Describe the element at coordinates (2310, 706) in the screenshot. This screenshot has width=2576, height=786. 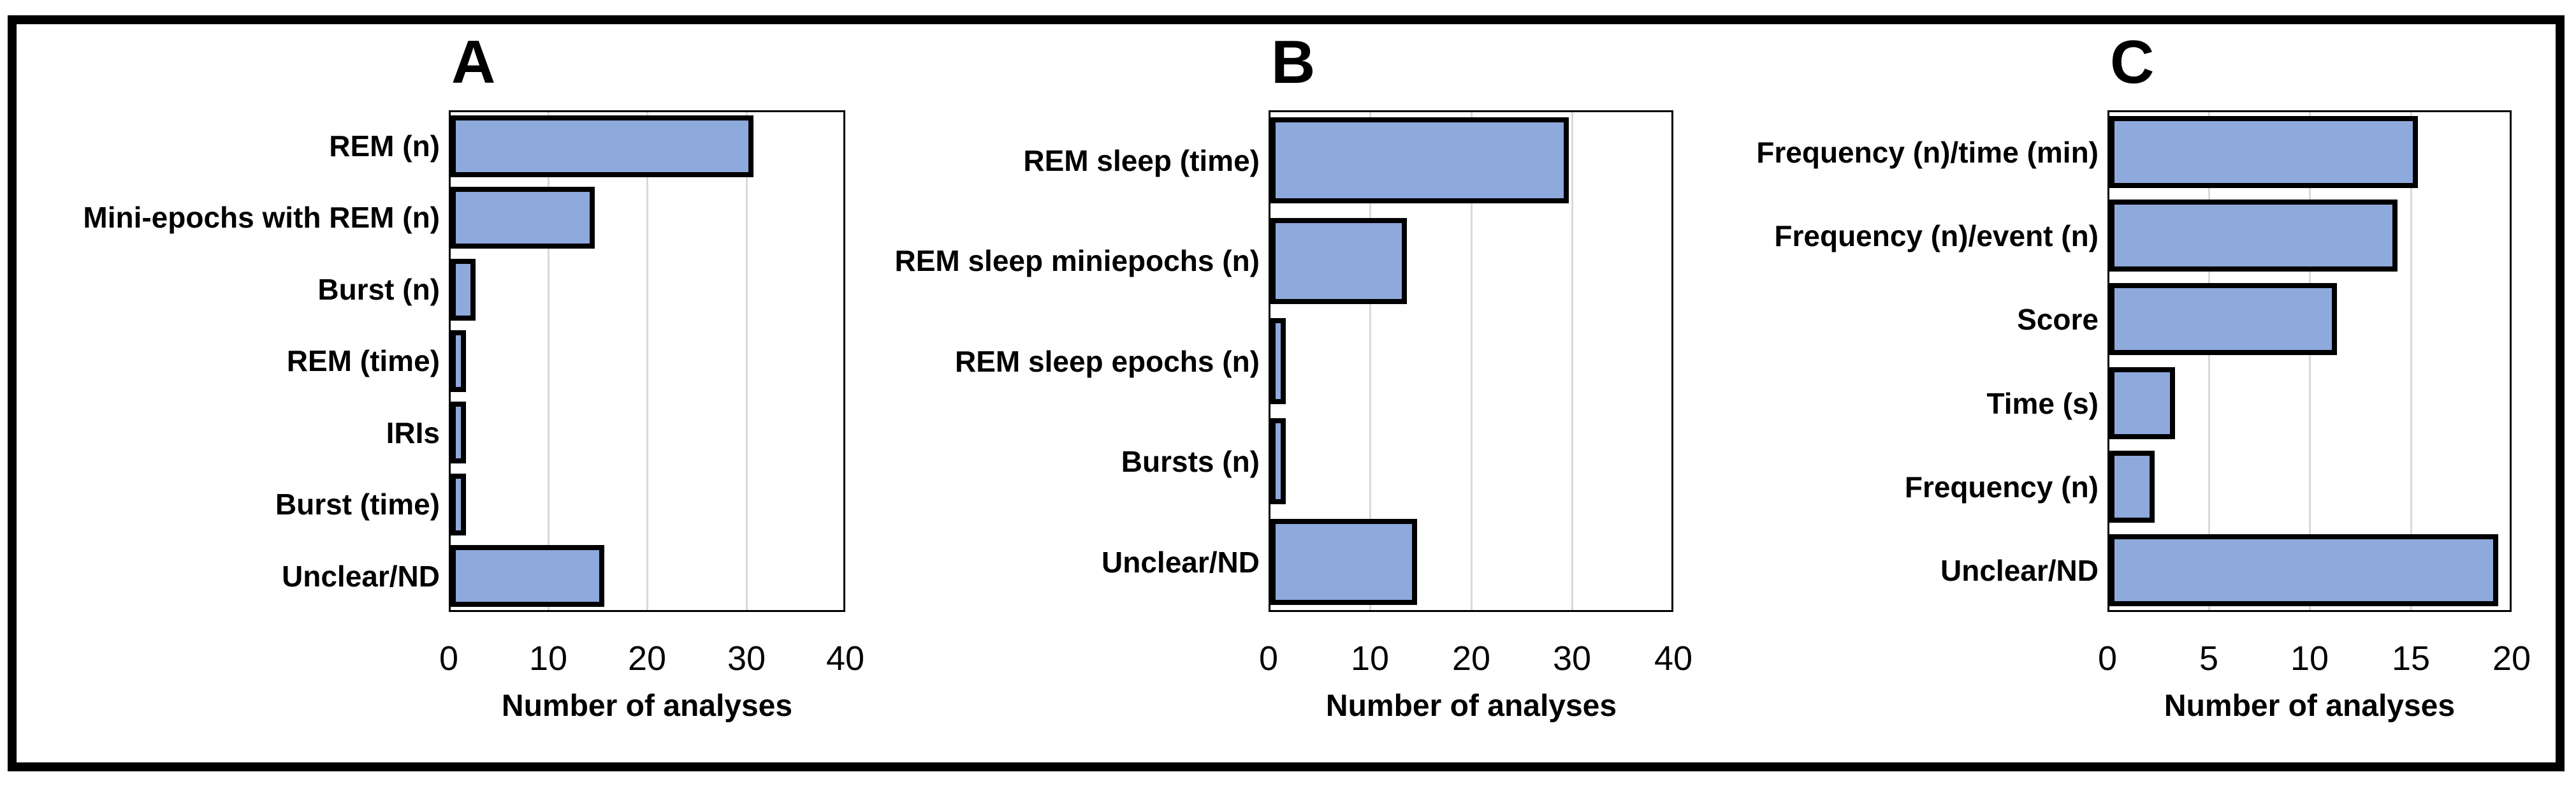
I see `chart-c-x-axis-label: Number of analyses` at that location.